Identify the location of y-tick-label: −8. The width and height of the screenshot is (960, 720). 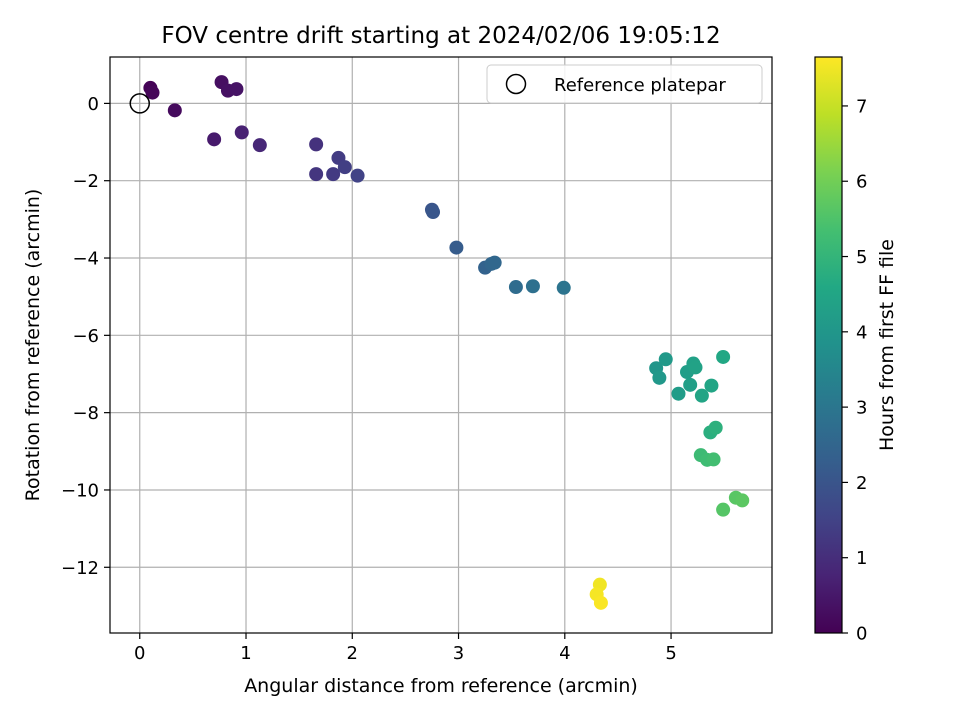
(85, 413).